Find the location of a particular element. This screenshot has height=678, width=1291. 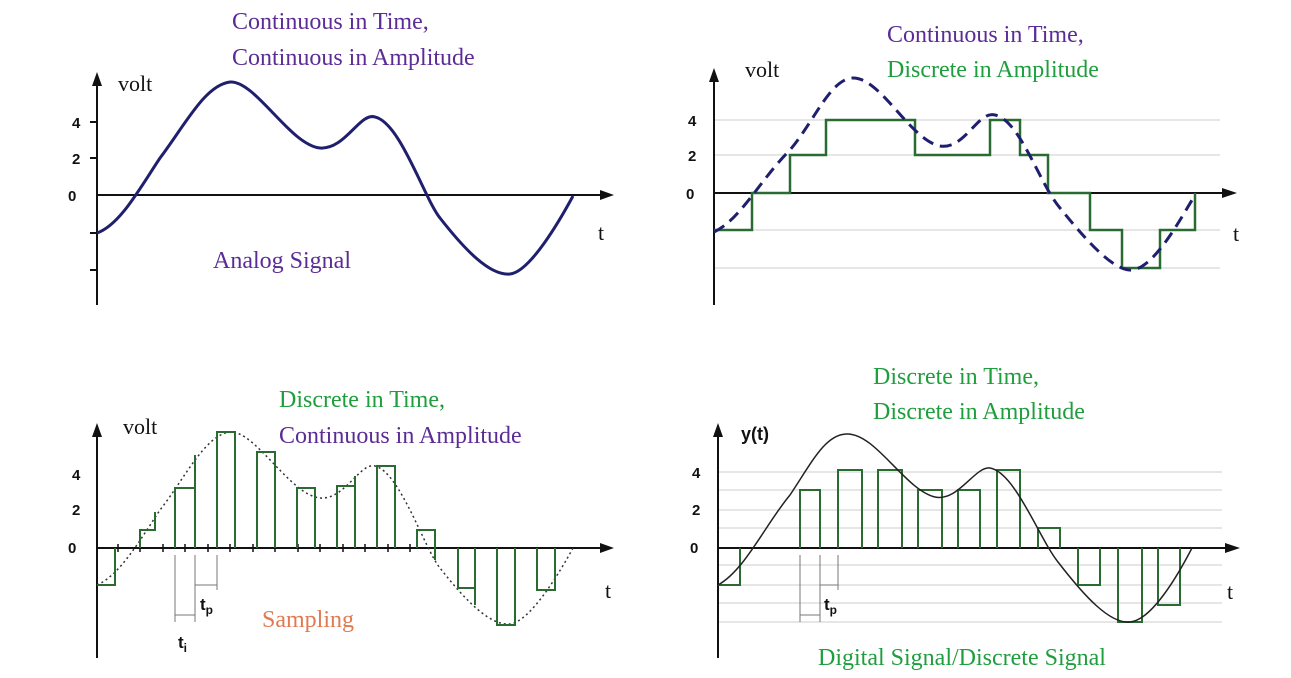

panel-caption: Digital Signal/Discrete Signal is located at coordinates (962, 658).